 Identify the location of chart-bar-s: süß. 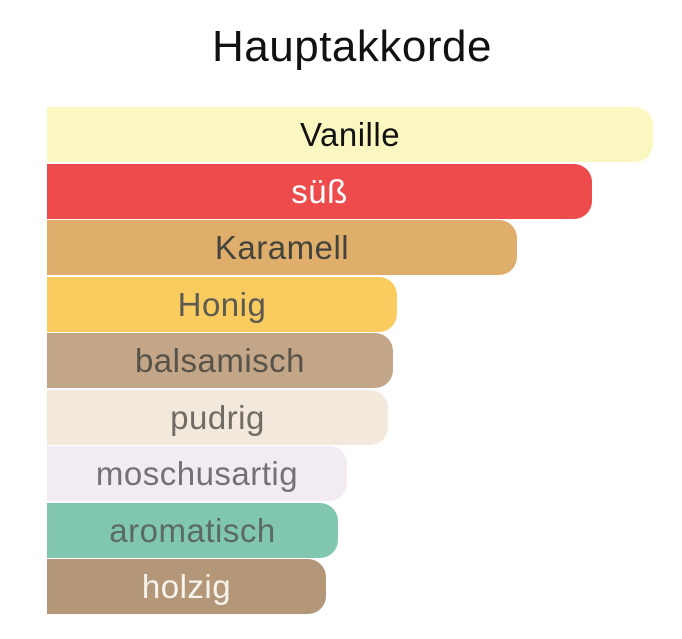
(319, 191).